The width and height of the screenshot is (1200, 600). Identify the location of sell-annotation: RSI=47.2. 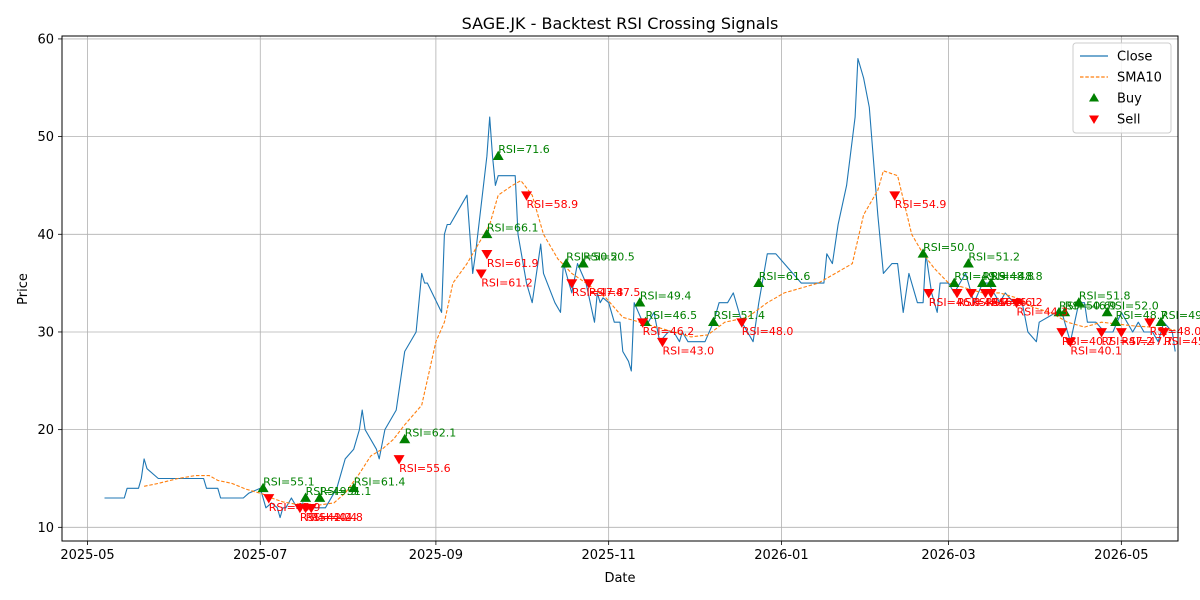
(1128, 341).